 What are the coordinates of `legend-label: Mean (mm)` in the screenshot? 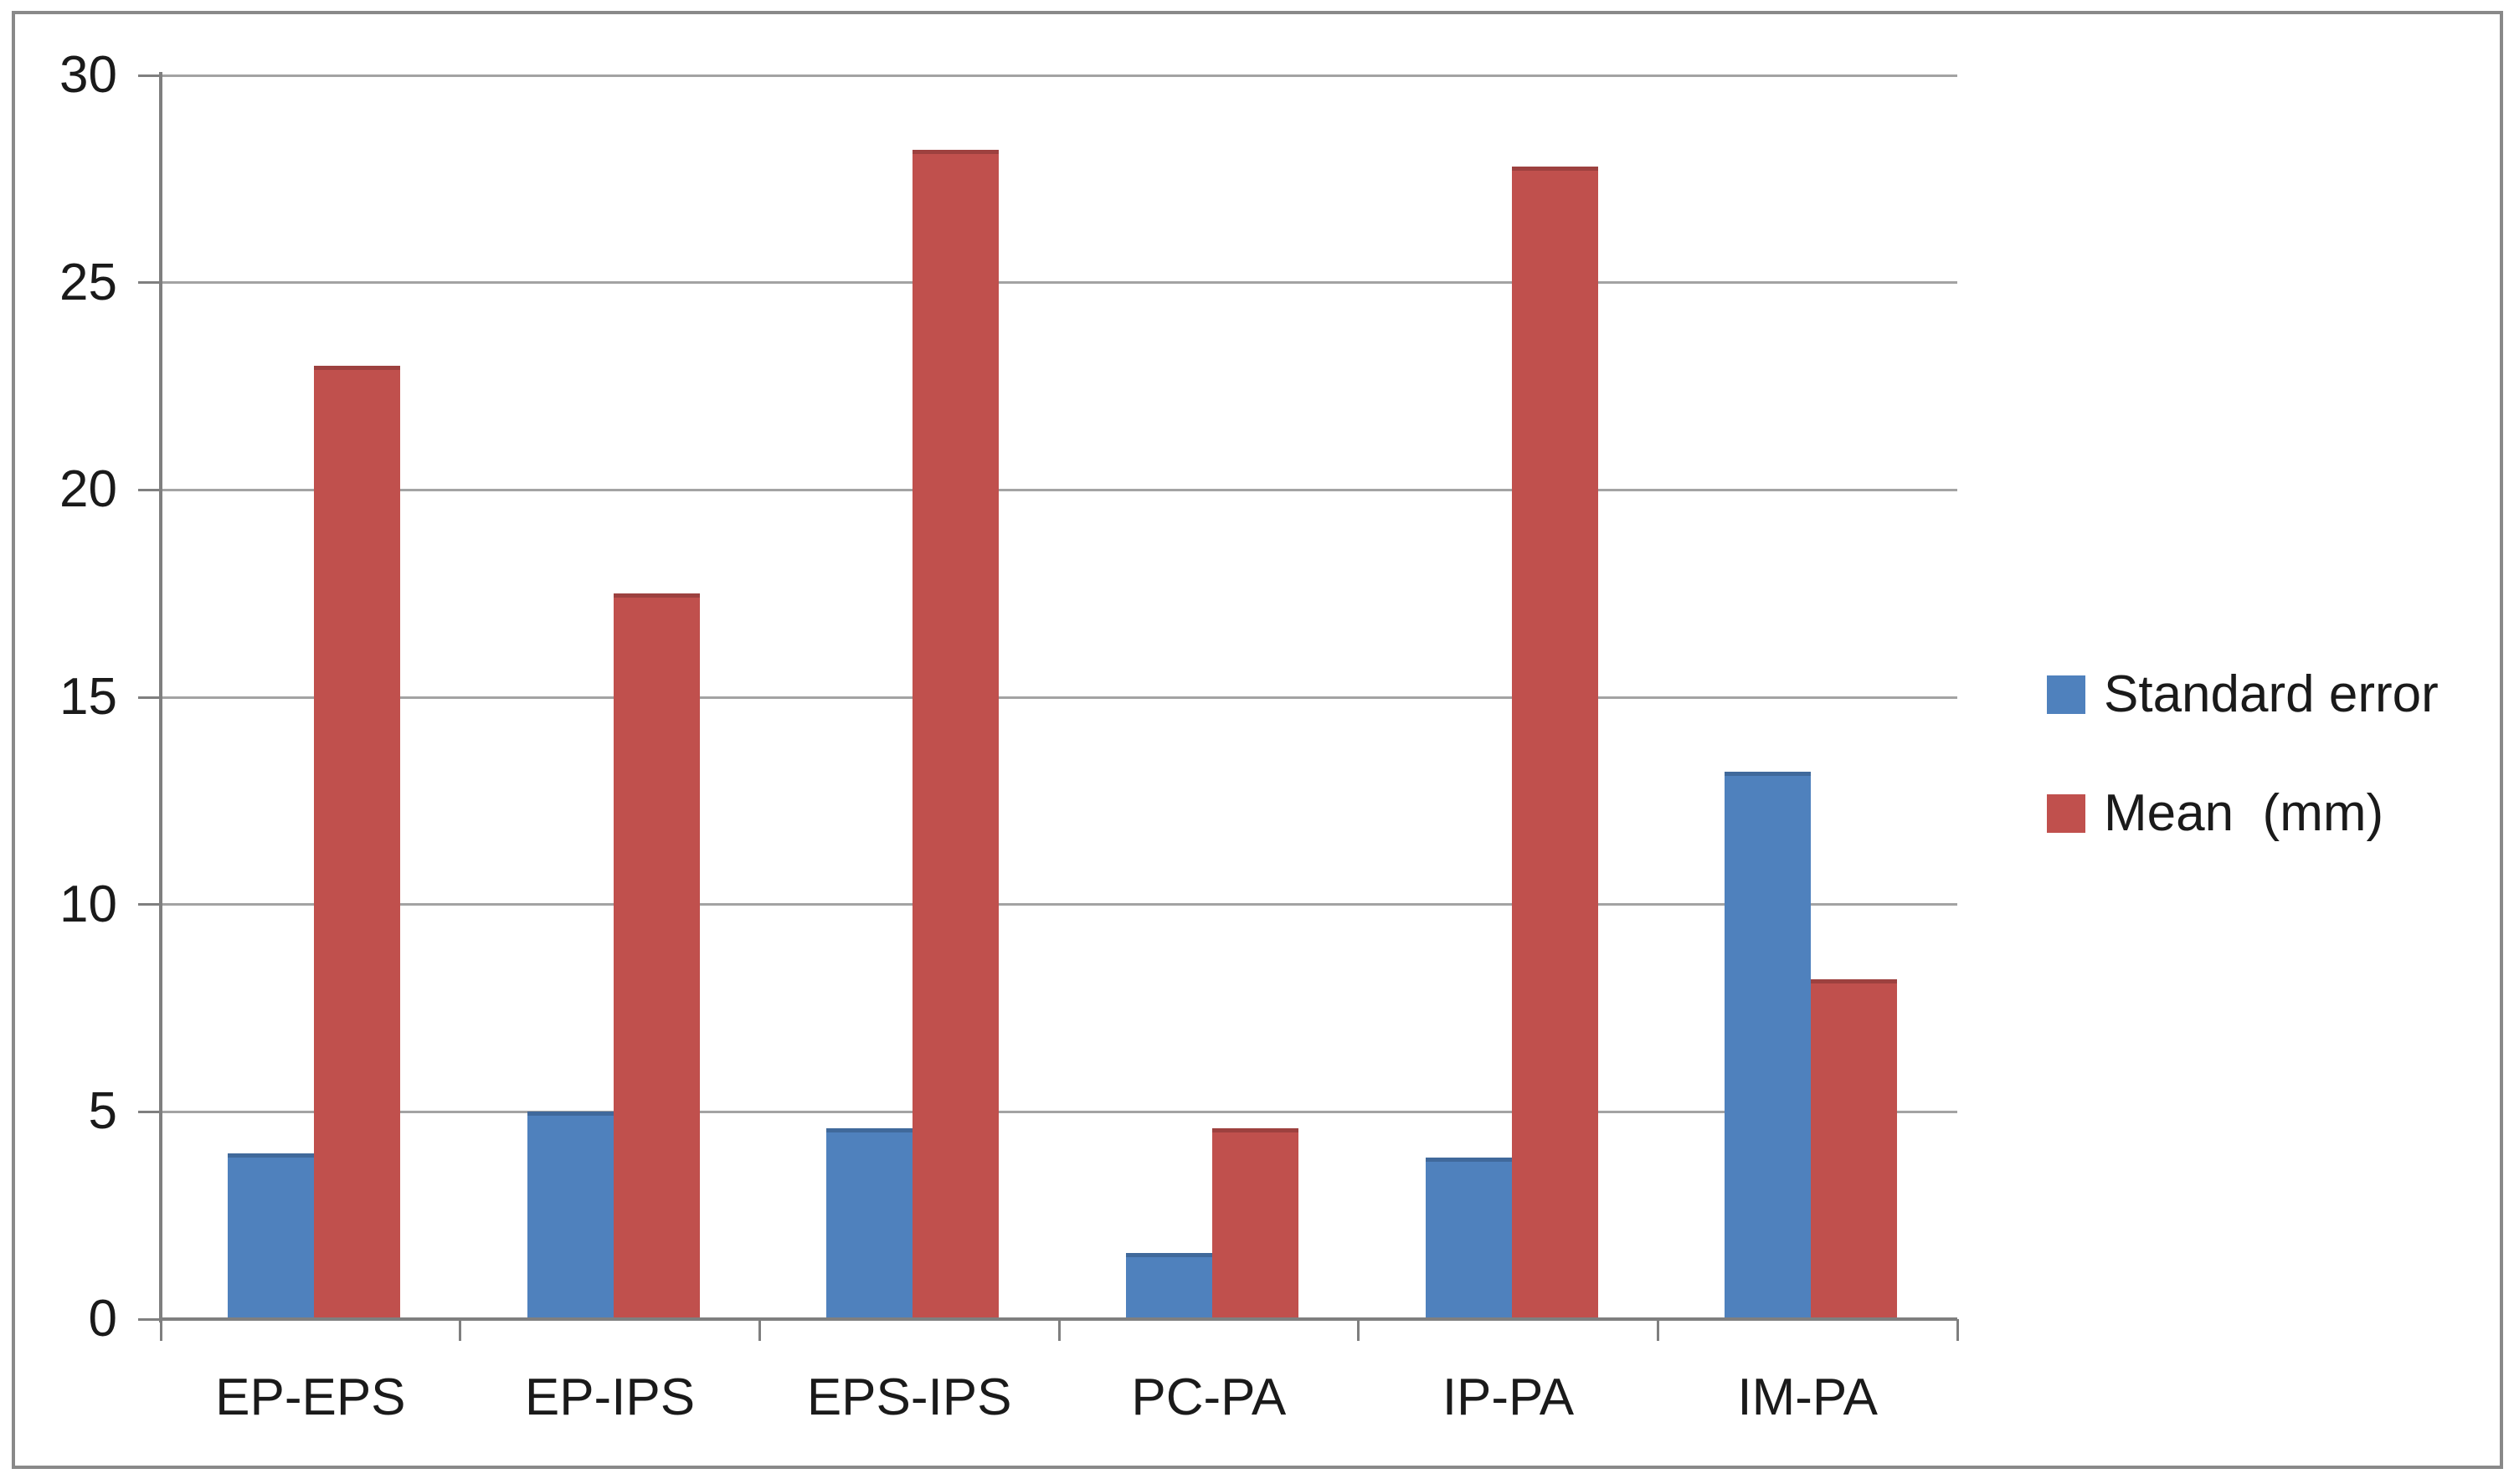 It's located at (2244, 813).